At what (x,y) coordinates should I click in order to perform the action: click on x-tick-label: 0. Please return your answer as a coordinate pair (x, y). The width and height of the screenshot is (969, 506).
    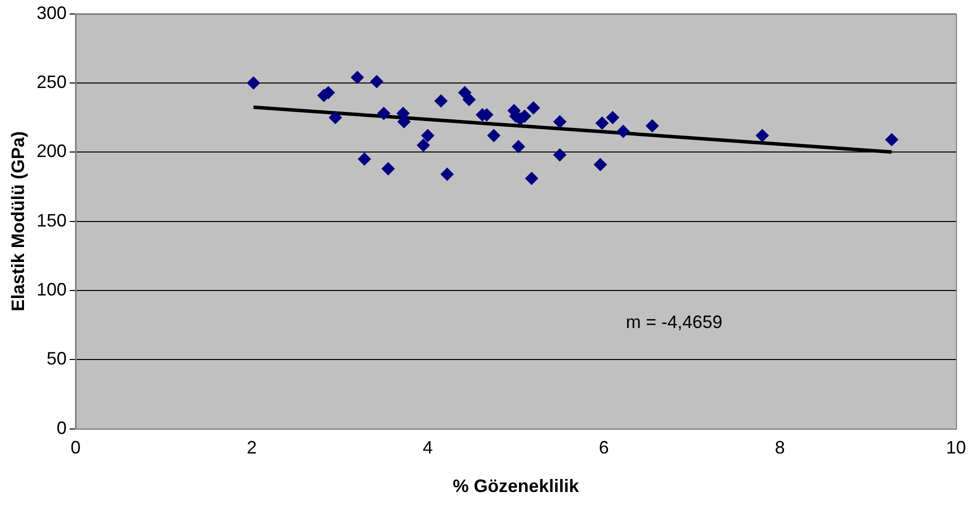
    Looking at the image, I should click on (75, 448).